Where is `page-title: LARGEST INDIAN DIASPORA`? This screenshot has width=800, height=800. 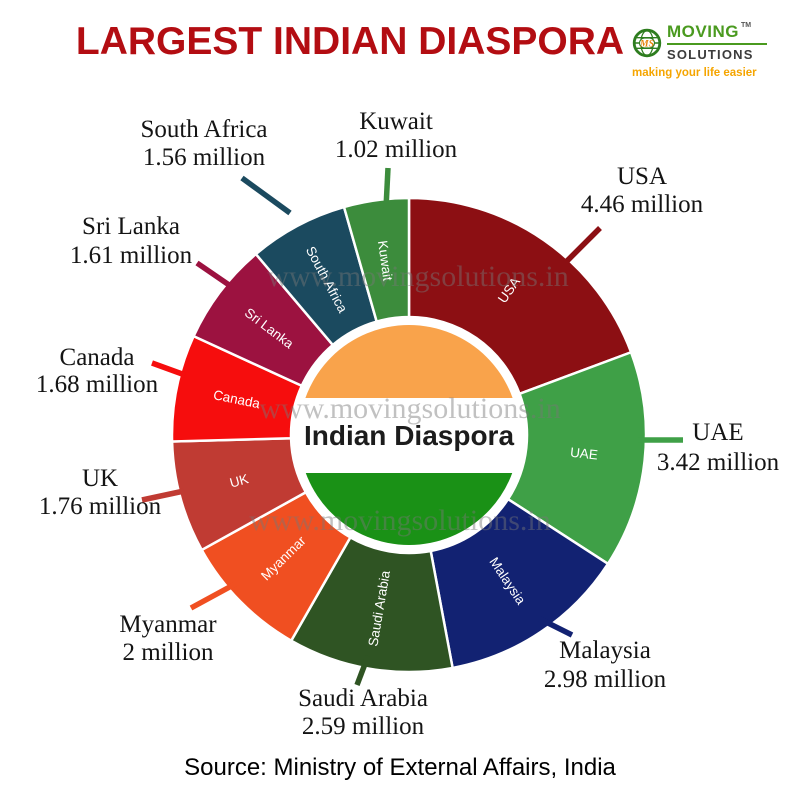 page-title: LARGEST INDIAN DIASPORA is located at coordinates (350, 41).